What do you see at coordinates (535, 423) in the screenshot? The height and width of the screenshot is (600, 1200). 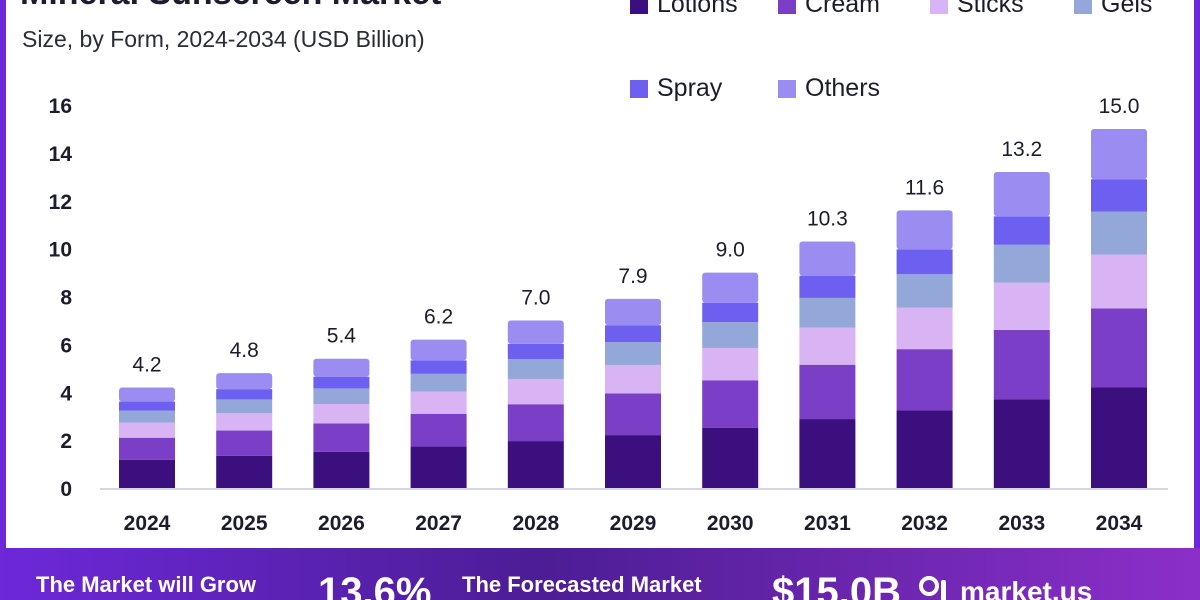 I see `bar-segment-cream-2028` at bounding box center [535, 423].